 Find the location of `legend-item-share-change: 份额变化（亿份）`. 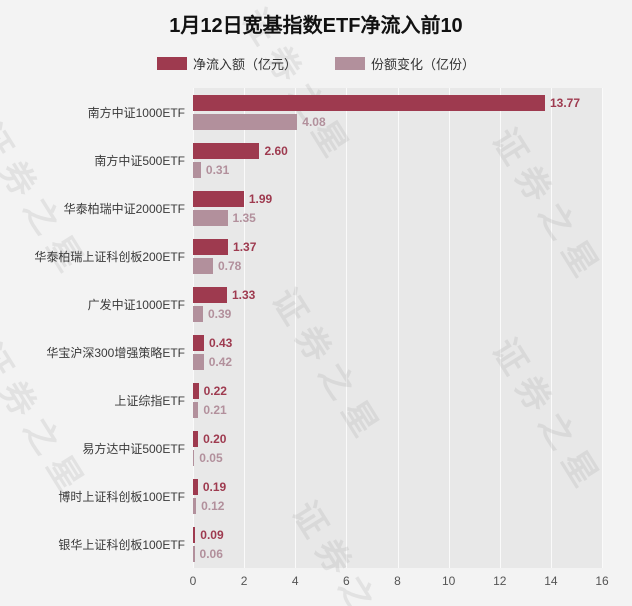

legend-item-share-change: 份额变化（亿份） is located at coordinates (405, 63).